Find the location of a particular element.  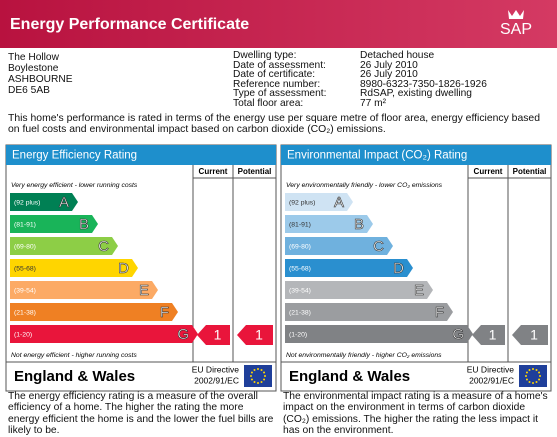

detail-label: Date of assessment: is located at coordinates (279, 65).